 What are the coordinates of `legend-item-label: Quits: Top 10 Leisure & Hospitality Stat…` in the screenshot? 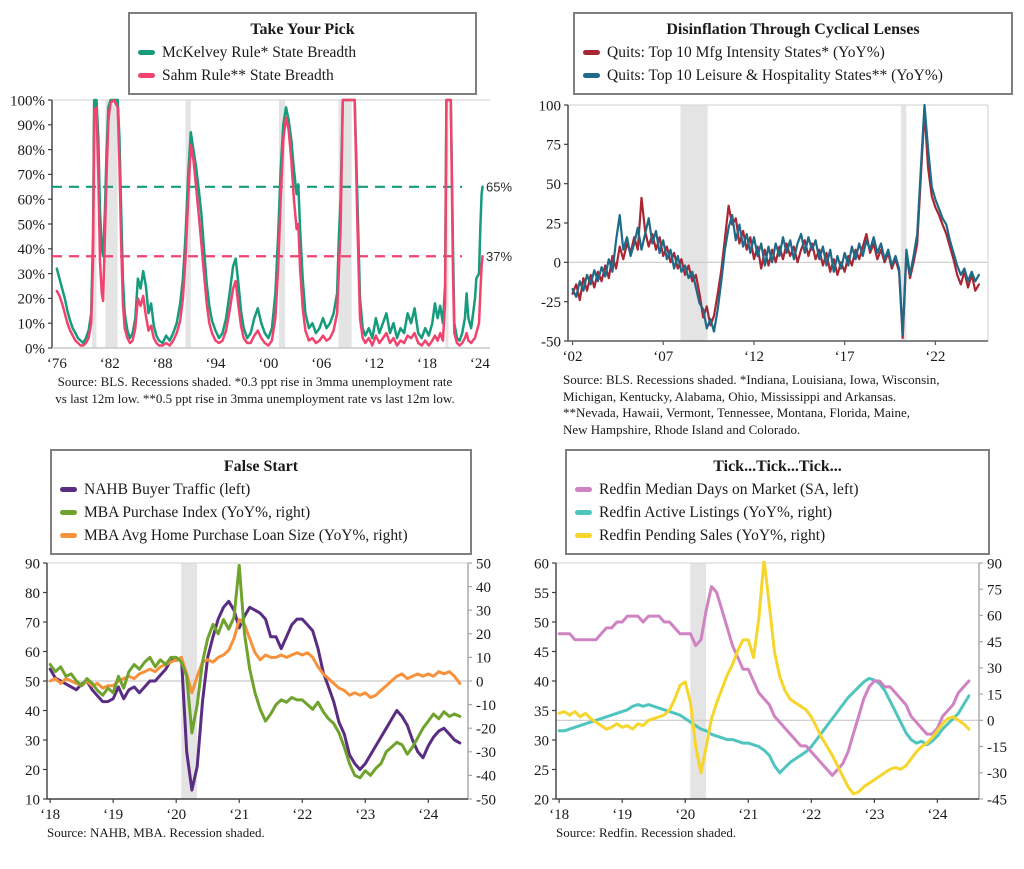 It's located at (775, 75).